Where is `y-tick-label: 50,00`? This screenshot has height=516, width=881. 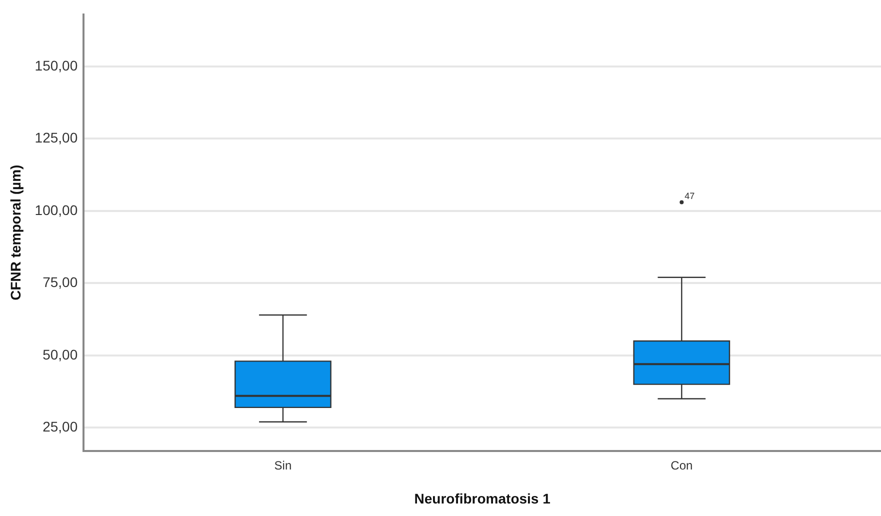
y-tick-label: 50,00 is located at coordinates (60, 354).